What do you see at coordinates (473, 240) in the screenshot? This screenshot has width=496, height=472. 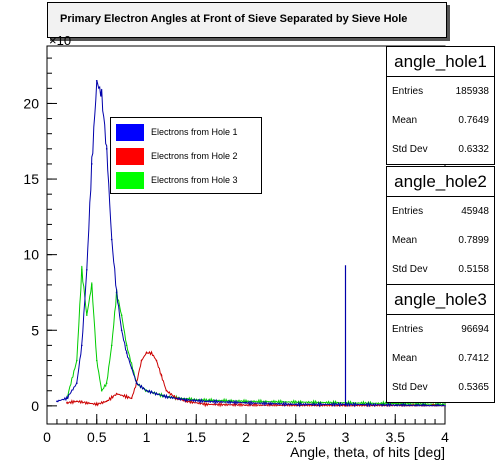 I see `stats-mean-value: 0.7899` at bounding box center [473, 240].